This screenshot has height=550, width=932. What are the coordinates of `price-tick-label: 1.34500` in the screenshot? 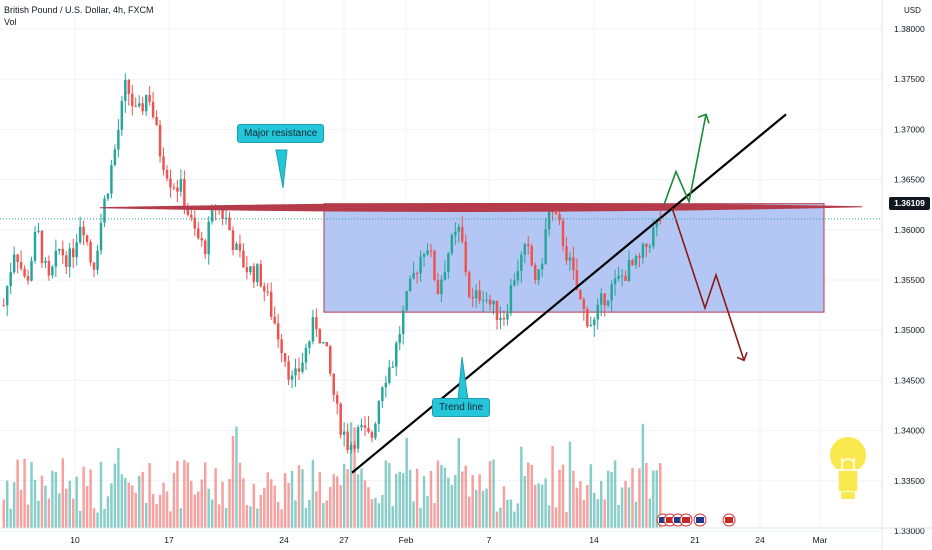 It's located at (909, 380).